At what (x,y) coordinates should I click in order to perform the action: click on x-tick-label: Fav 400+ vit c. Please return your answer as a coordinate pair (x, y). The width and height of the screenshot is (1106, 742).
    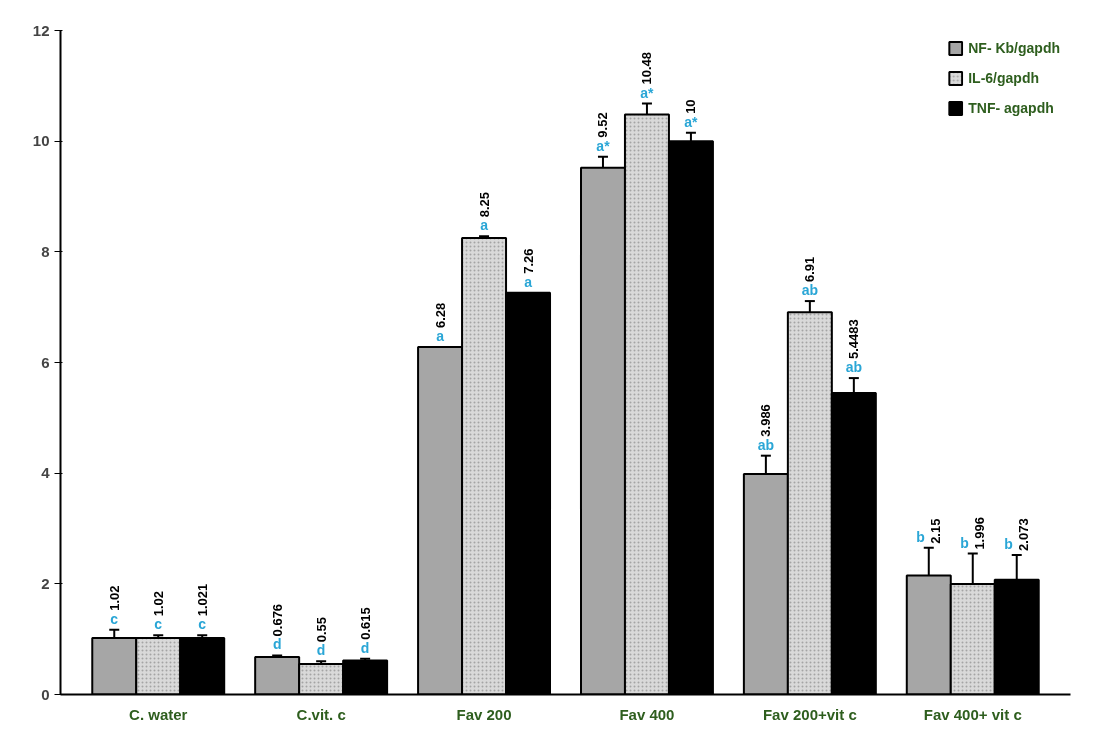
    Looking at the image, I should click on (972, 714).